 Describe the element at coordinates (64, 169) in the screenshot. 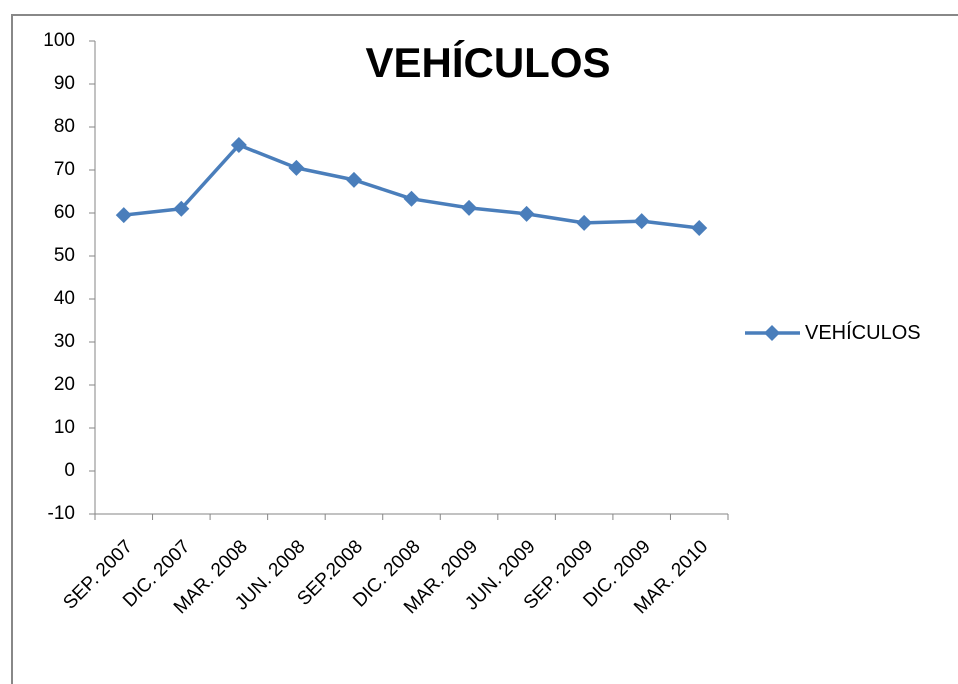

I see `y-tick-label: 70` at that location.